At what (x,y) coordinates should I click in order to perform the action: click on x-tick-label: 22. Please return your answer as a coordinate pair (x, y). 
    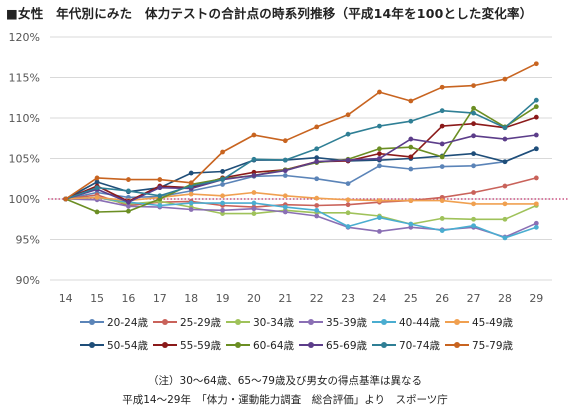
    Looking at the image, I should click on (317, 298).